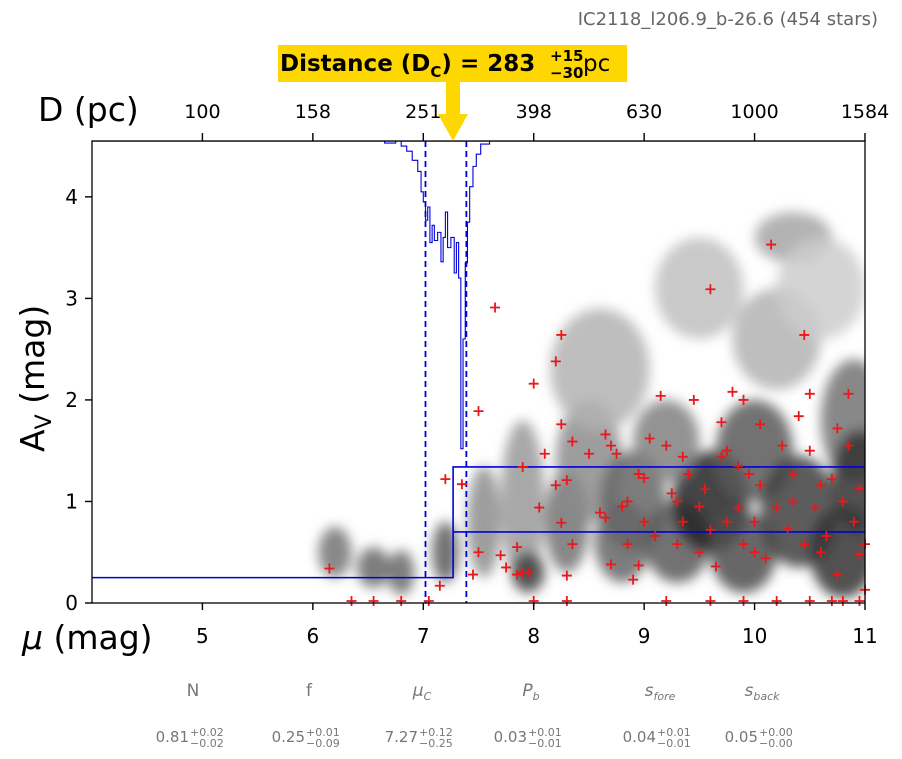  Describe the element at coordinates (71, 400) in the screenshot. I see `y-tick-label: 2` at that location.